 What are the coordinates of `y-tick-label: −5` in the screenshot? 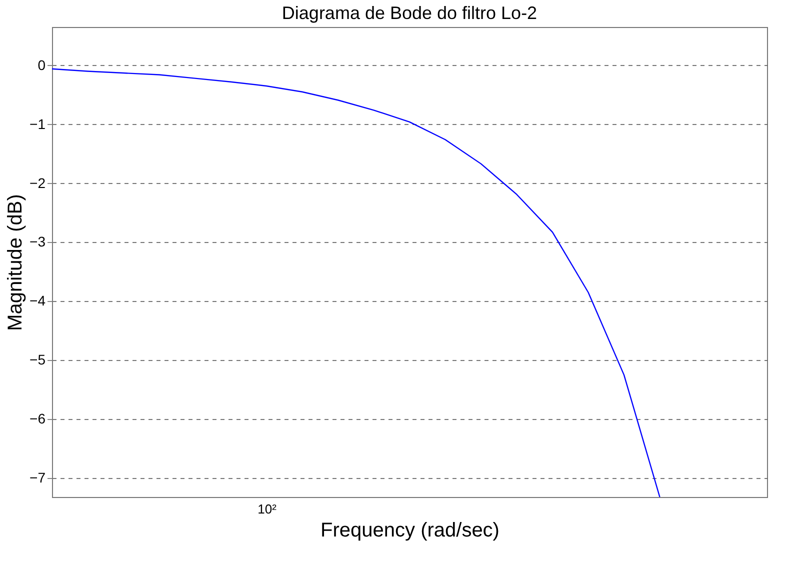 It's located at (38, 360).